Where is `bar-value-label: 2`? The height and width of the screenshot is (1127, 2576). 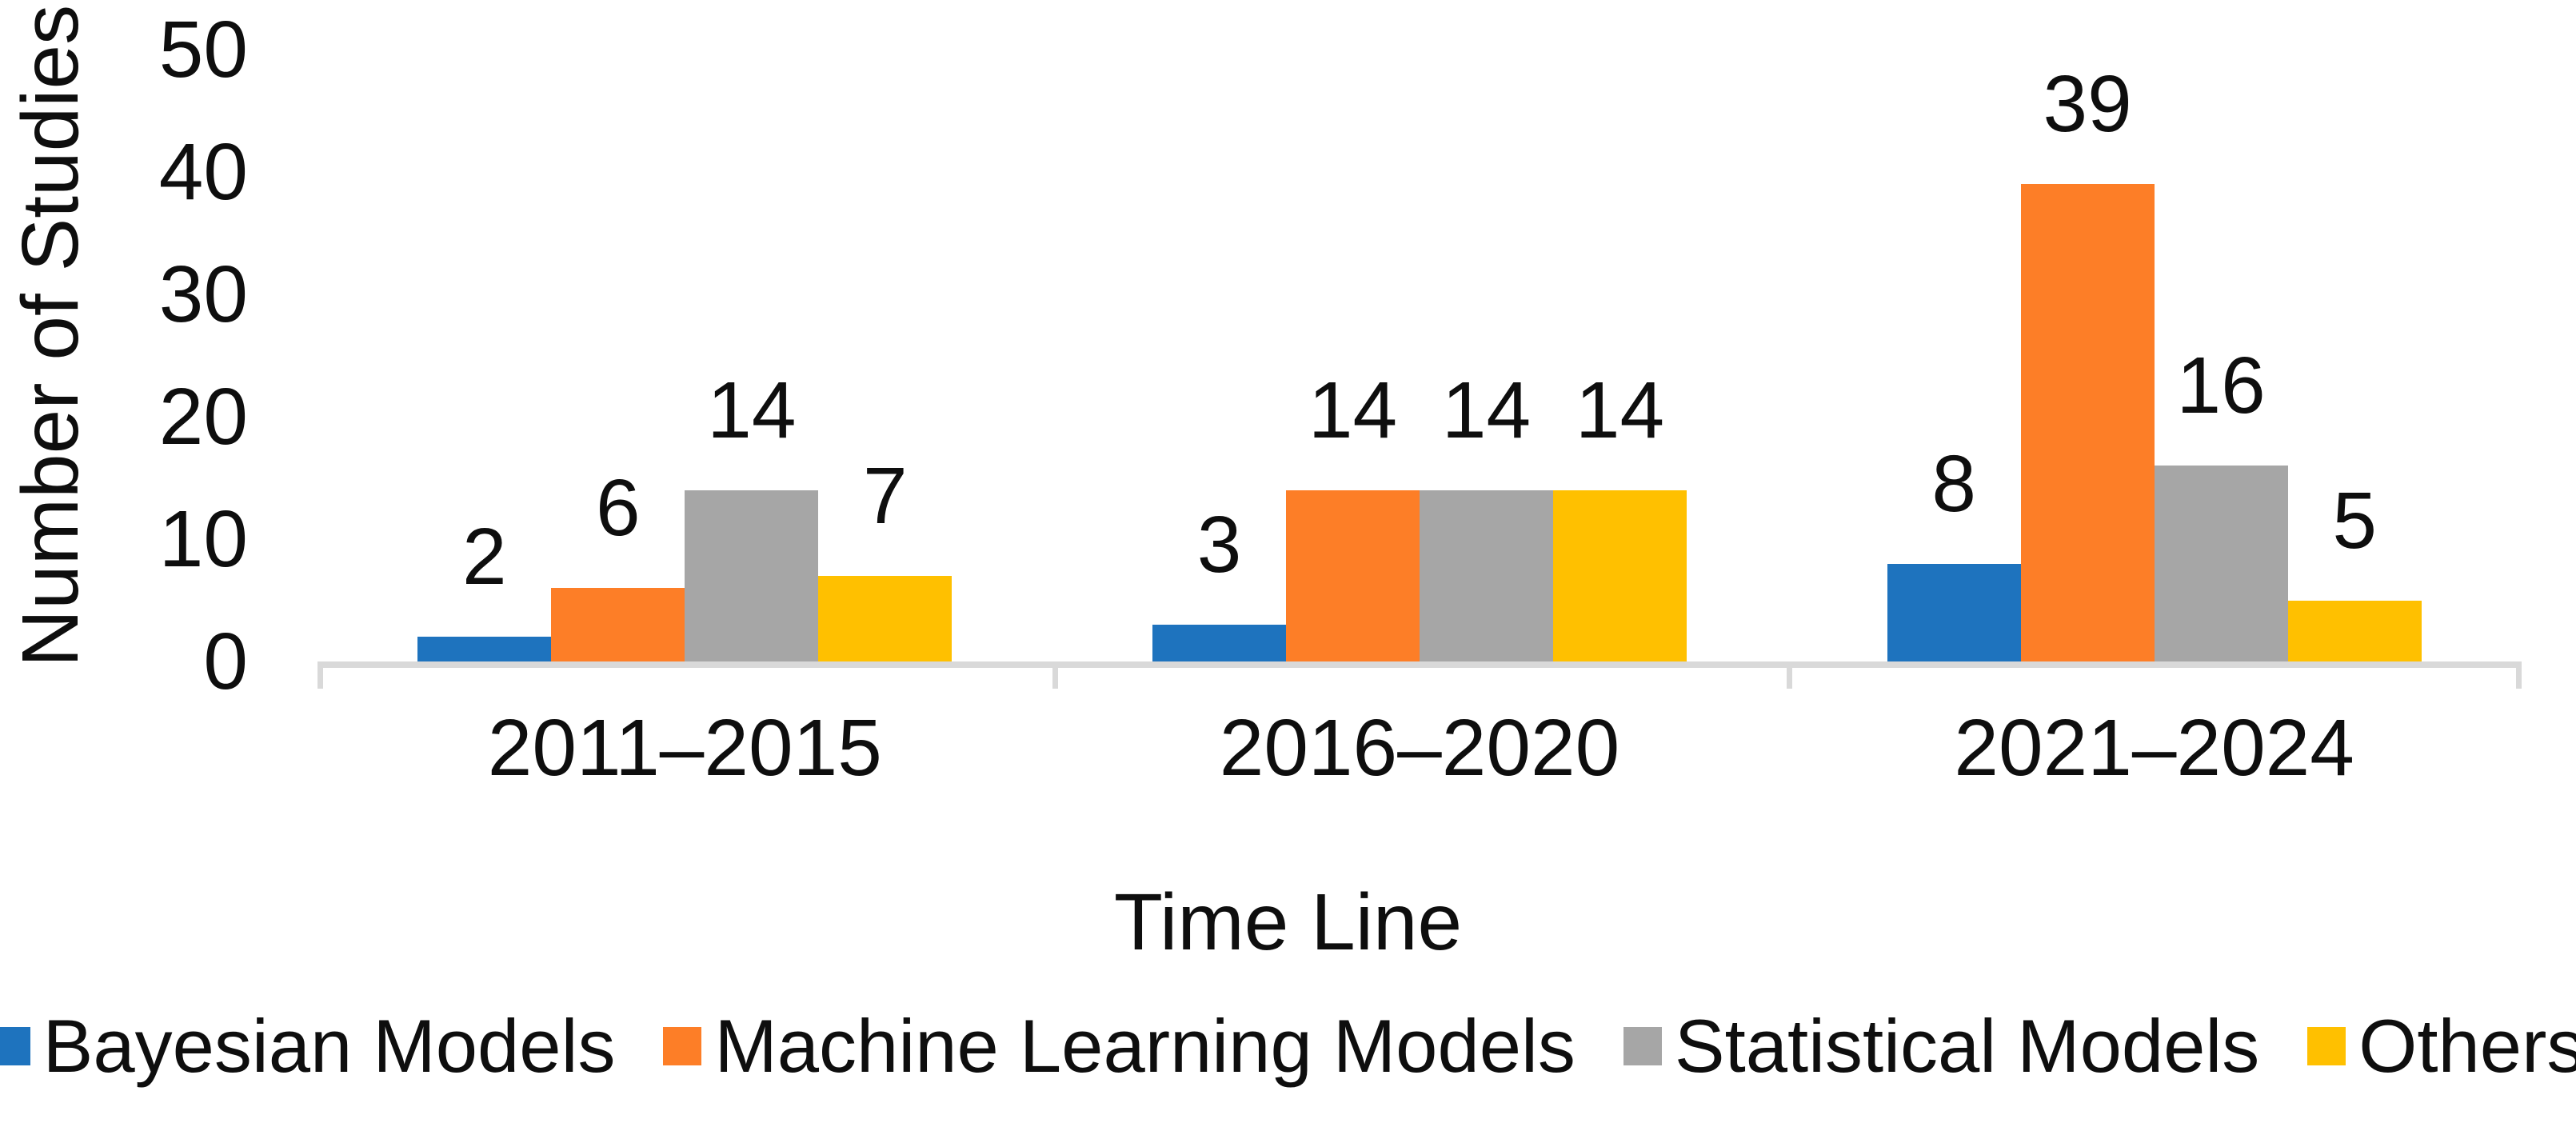 bar-value-label: 2 is located at coordinates (485, 557).